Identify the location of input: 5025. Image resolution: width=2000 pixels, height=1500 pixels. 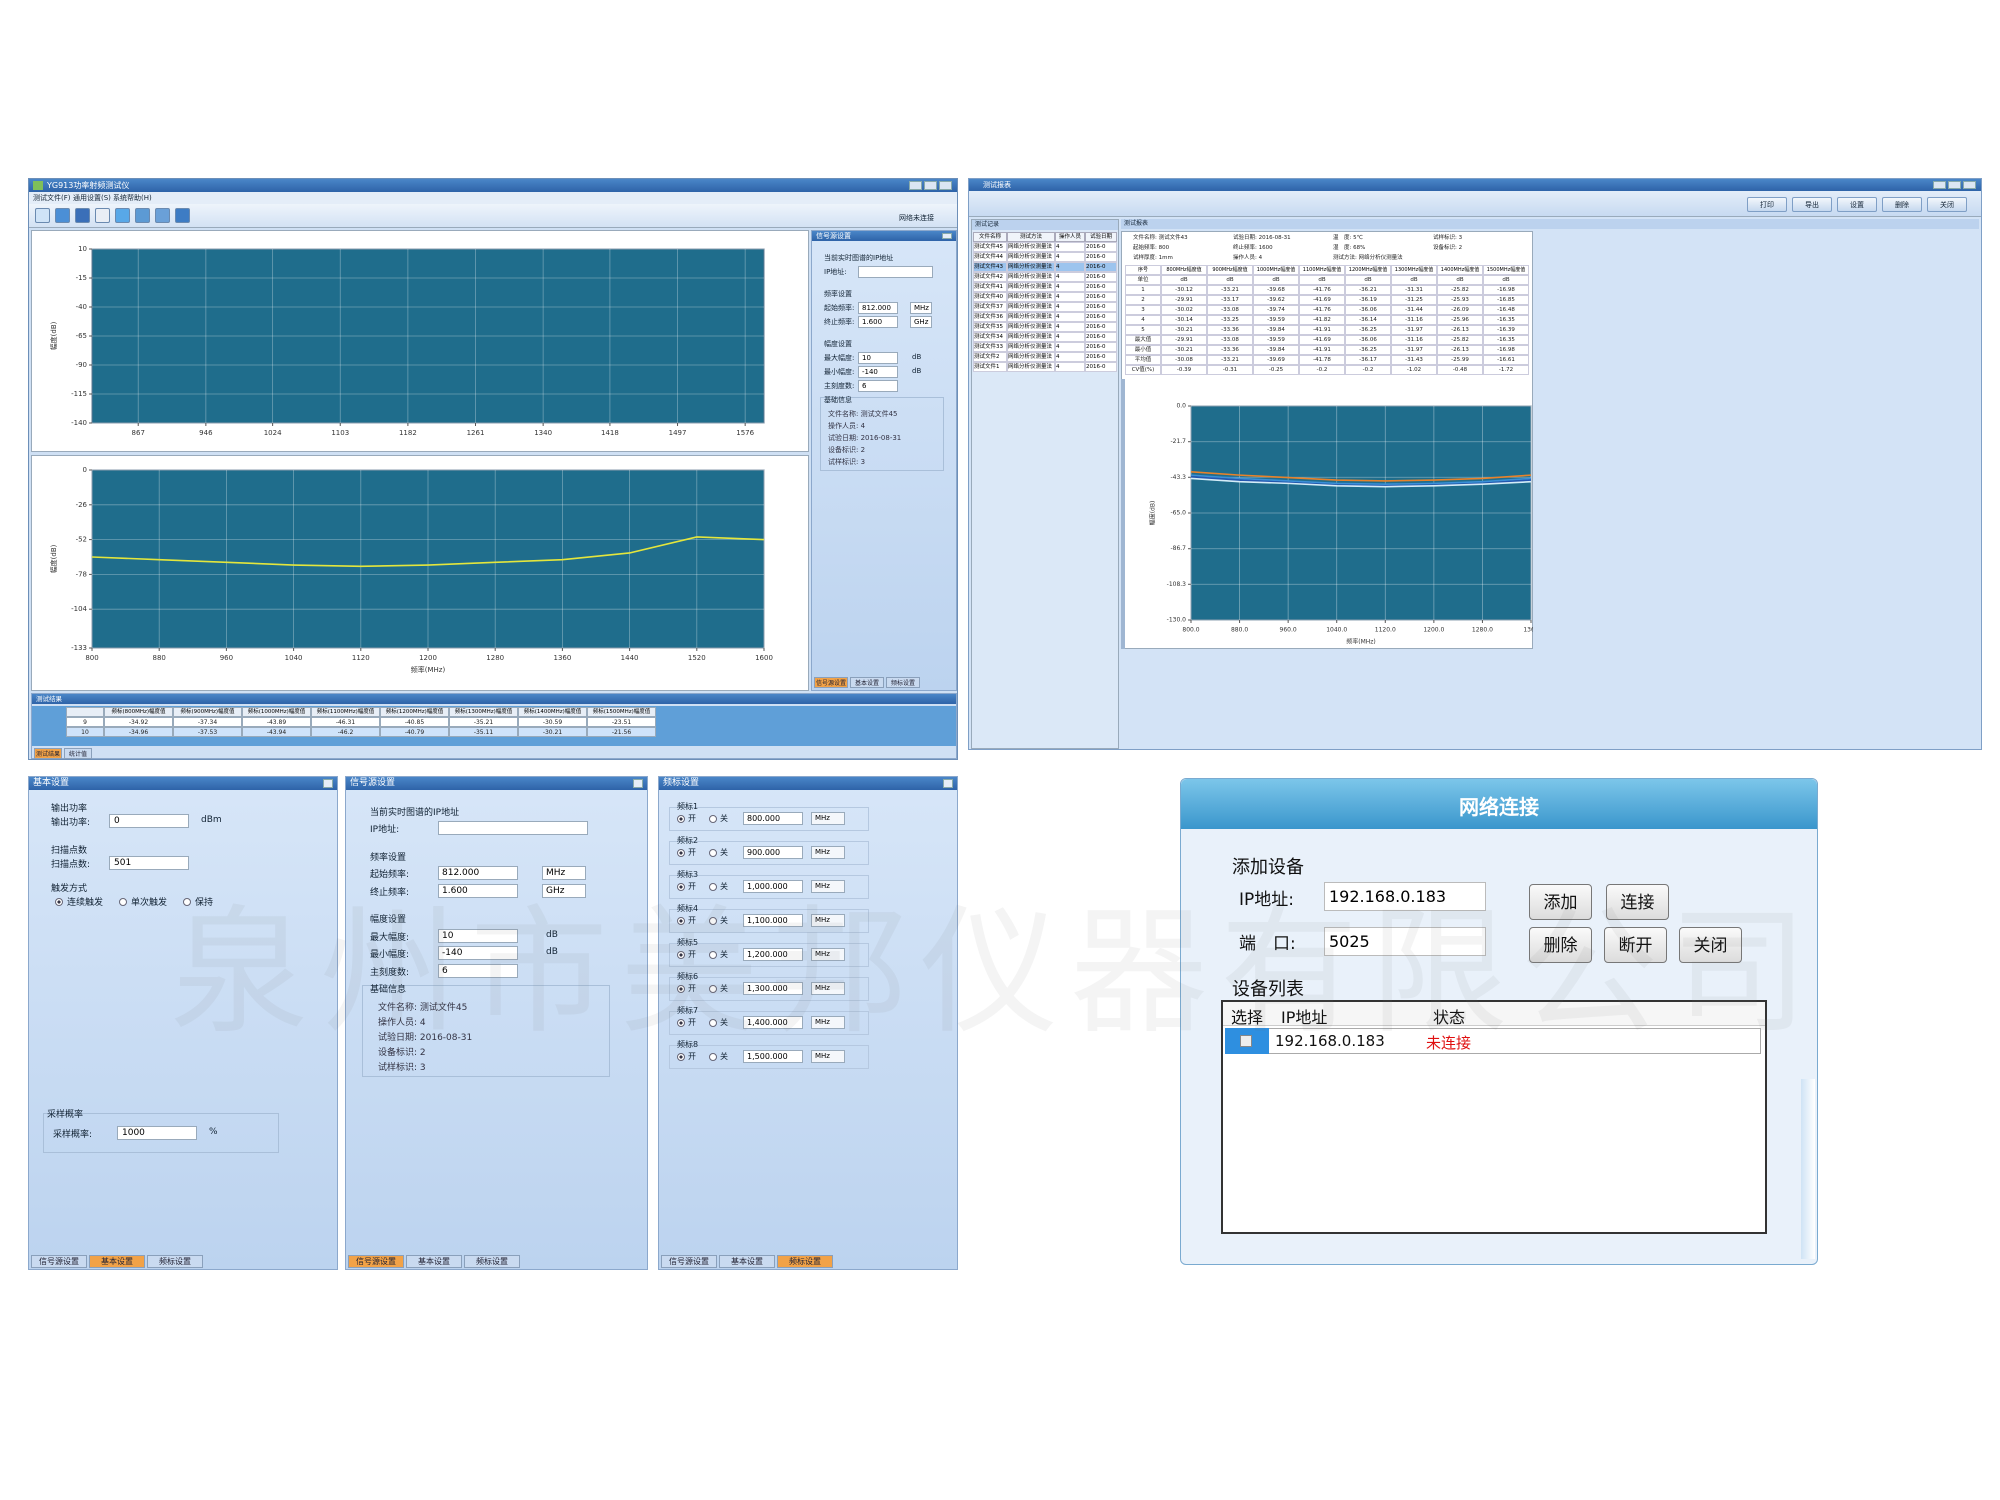
(1405, 941).